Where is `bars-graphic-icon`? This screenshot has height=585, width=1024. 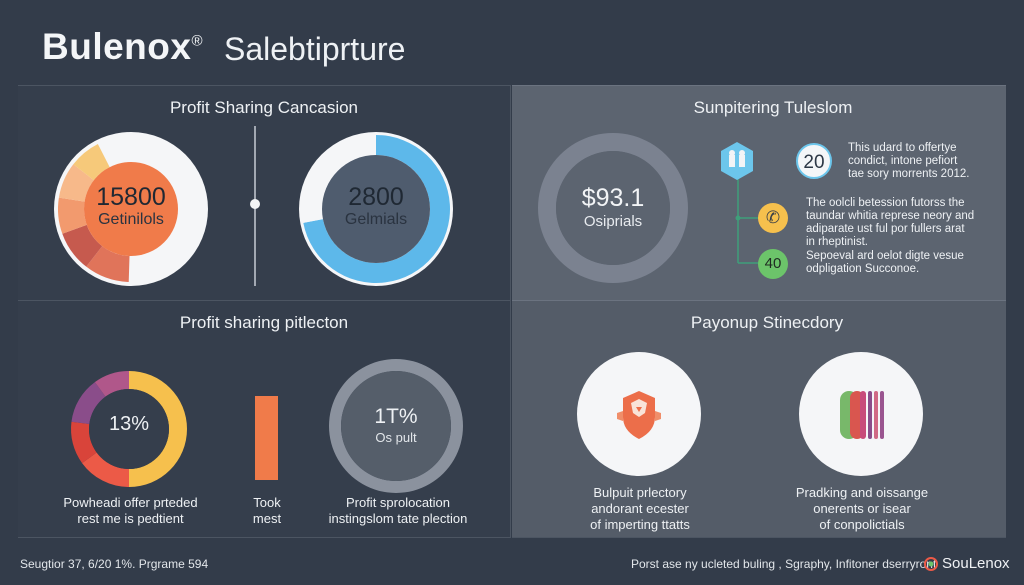
bars-graphic-icon is located at coordinates (861, 414).